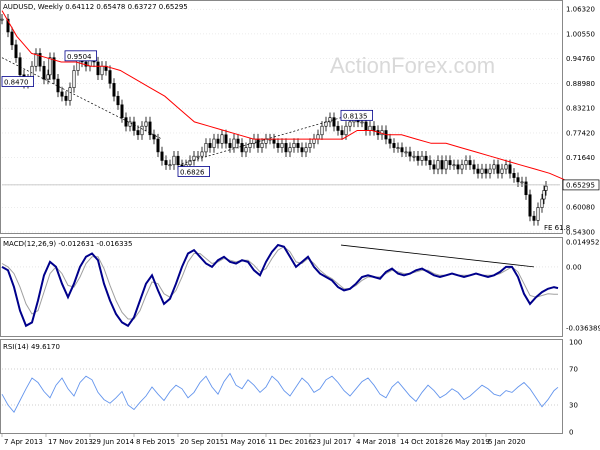 The height and width of the screenshot is (450, 600). I want to click on x-tick-label: 8 Feb 2015, so click(155, 442).